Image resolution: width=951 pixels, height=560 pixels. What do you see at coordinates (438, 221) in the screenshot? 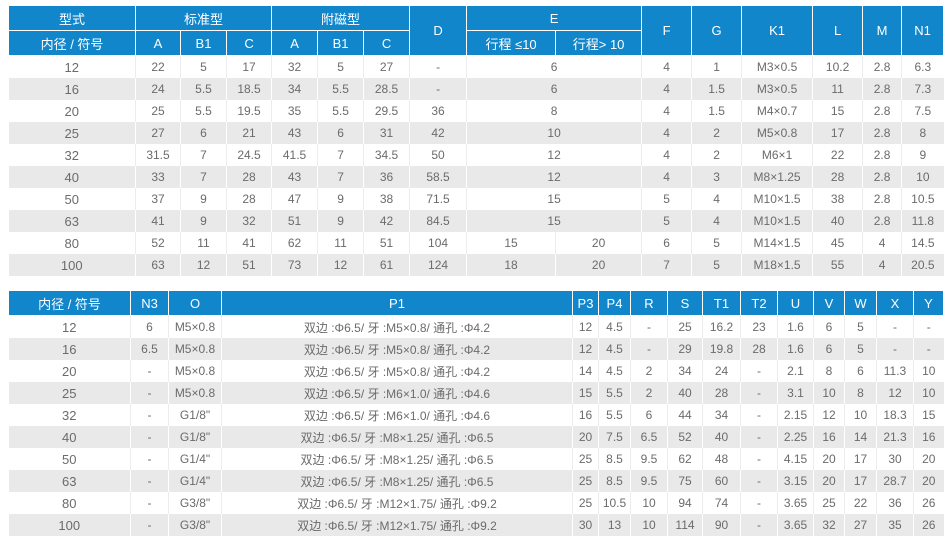
I see `table-cell: 84.5` at bounding box center [438, 221].